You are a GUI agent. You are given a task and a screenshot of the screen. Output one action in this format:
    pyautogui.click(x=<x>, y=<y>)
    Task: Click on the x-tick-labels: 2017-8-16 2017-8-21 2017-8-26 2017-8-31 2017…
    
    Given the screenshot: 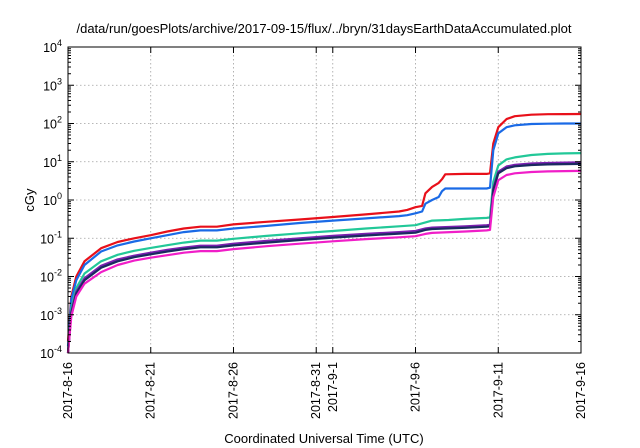 What is the action you would take?
    pyautogui.click(x=324, y=390)
    